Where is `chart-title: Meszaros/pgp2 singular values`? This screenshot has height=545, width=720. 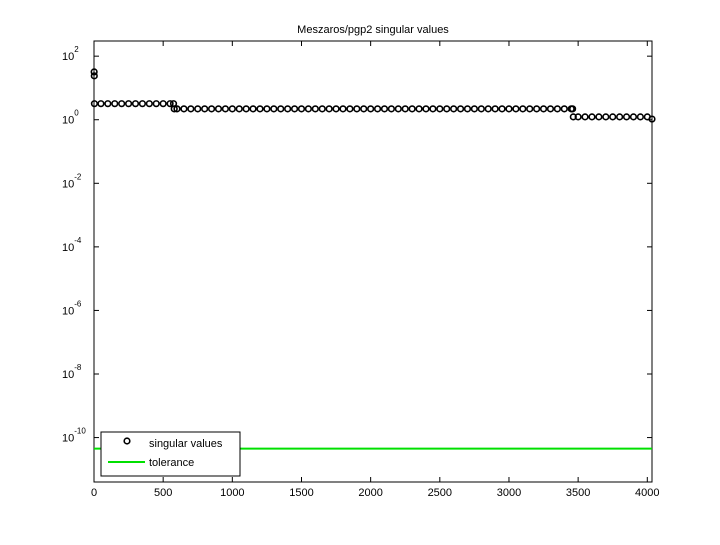 chart-title: Meszaros/pgp2 singular values is located at coordinates (373, 30).